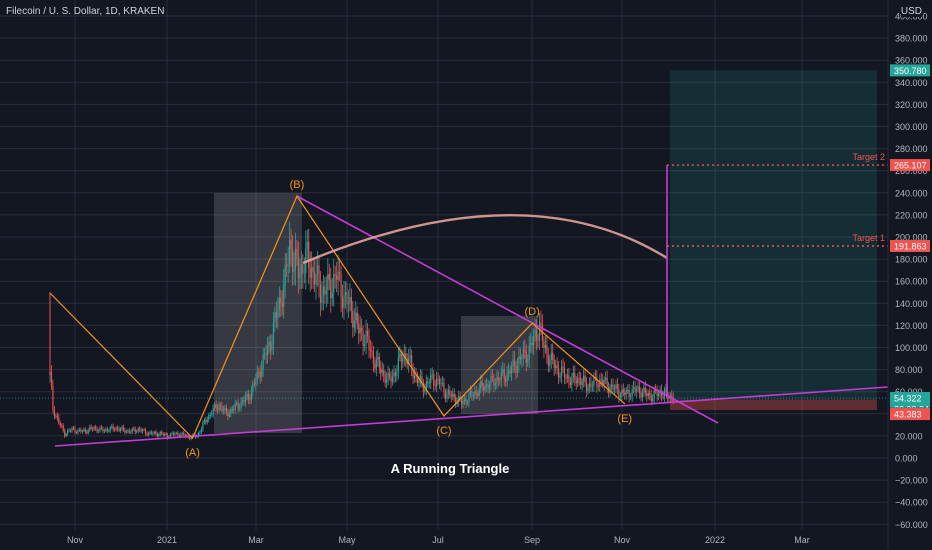 The image size is (932, 550). I want to click on y-tick-label: 280.000, so click(911, 149).